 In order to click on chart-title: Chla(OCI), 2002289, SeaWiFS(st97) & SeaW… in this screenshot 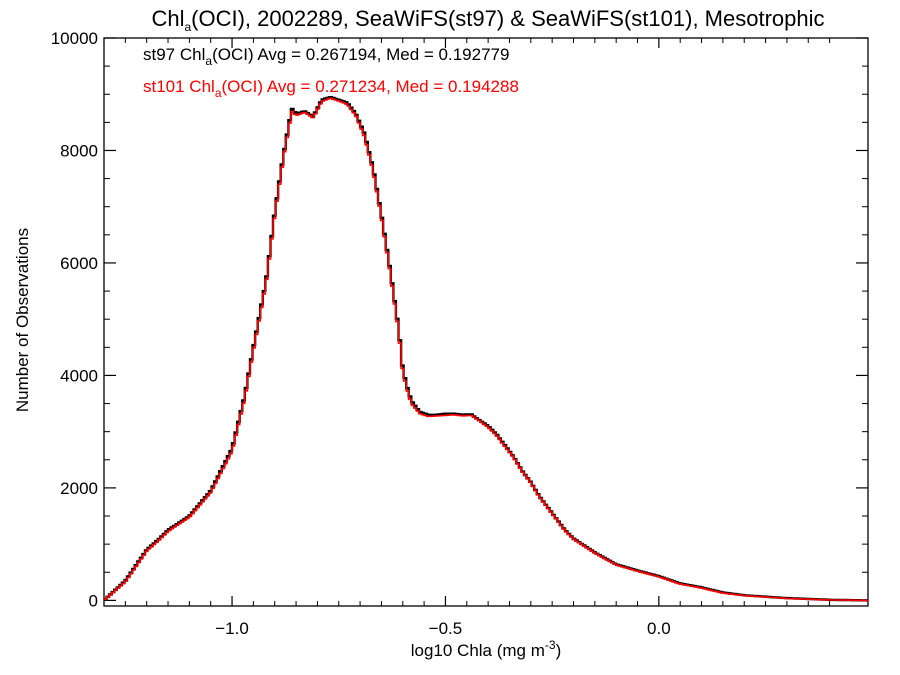, I will do `click(487, 20)`.